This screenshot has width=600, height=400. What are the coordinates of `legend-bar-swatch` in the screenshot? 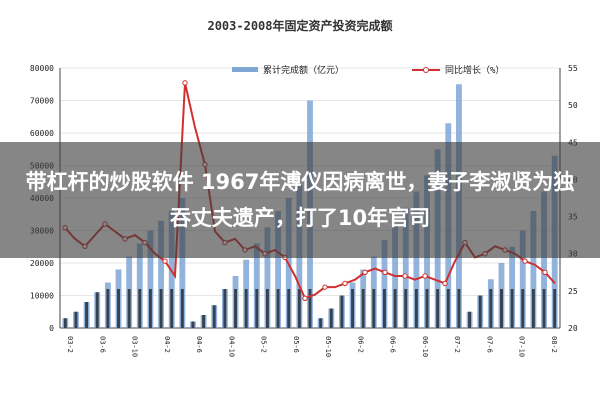 It's located at (245, 69).